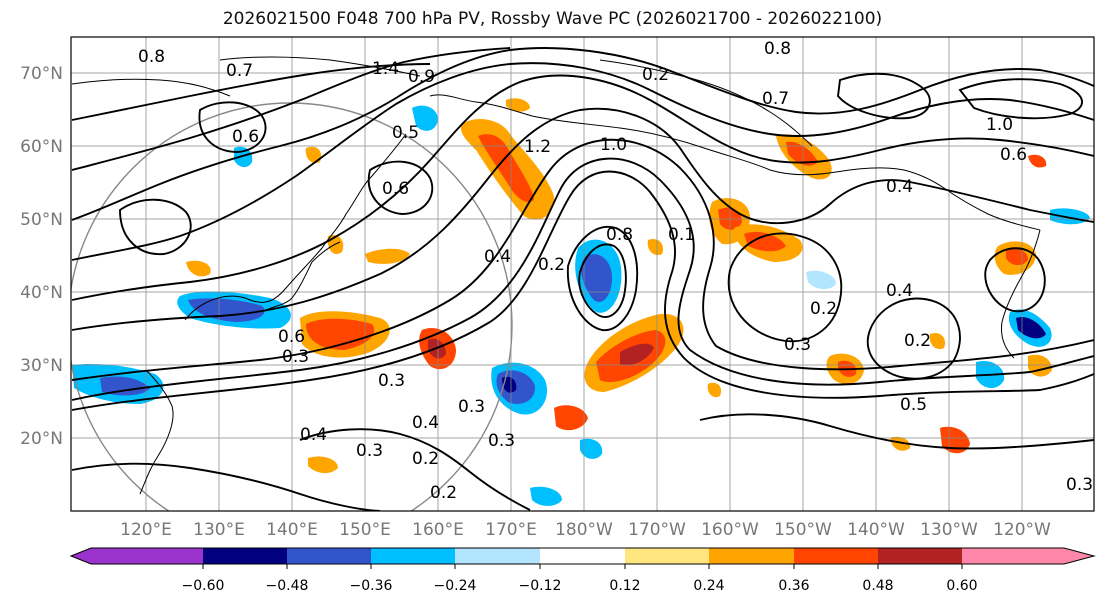  Describe the element at coordinates (624, 586) in the screenshot. I see `colorbar-tick-label: 0.12` at that location.